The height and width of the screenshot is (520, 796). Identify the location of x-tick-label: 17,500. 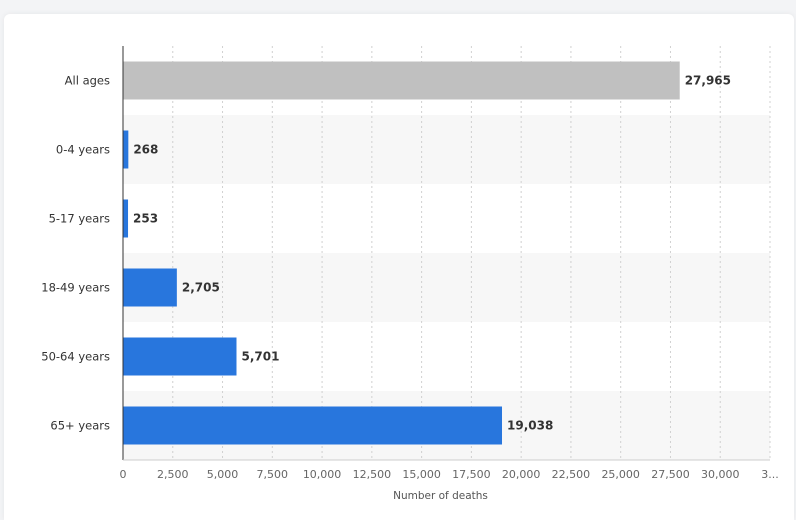
(471, 474).